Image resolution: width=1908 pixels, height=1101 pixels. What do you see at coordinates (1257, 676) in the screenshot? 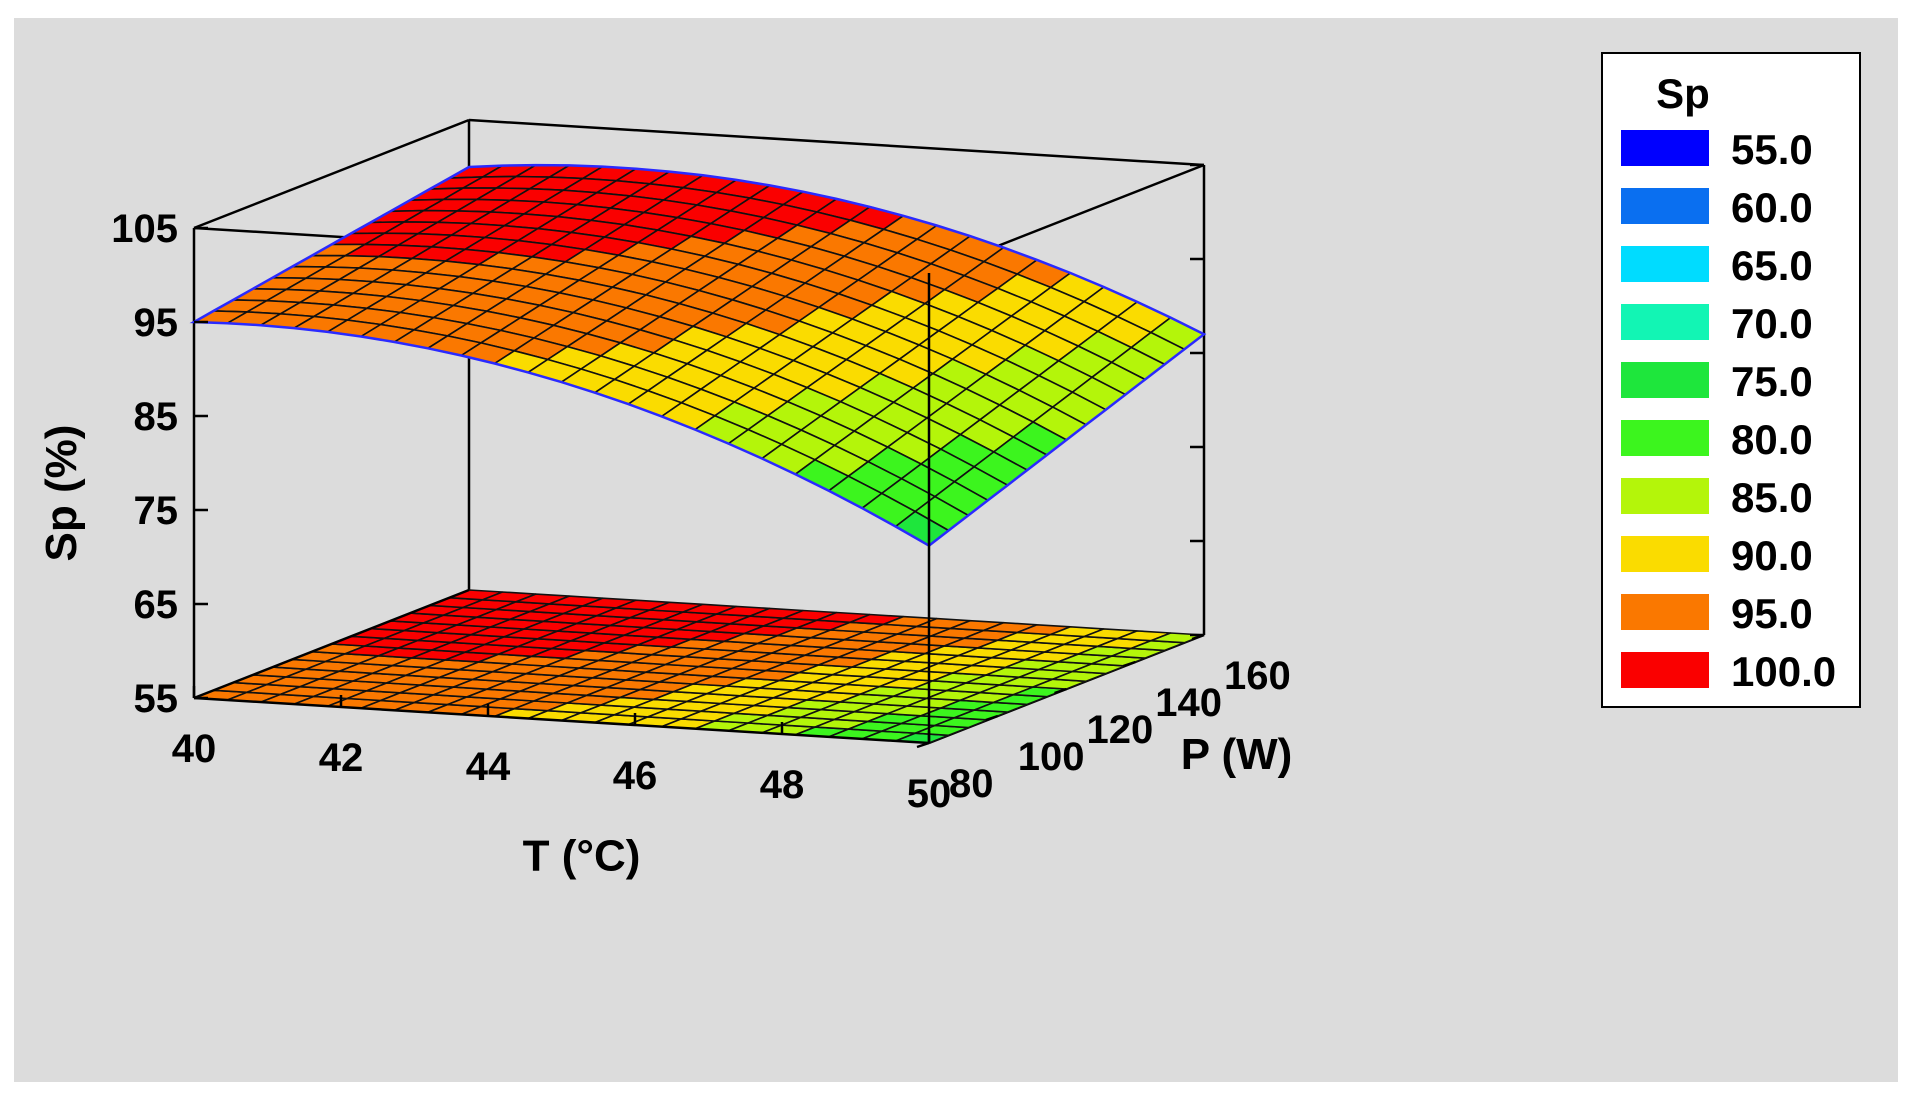
I see `y-tick-label: 160` at bounding box center [1257, 676].